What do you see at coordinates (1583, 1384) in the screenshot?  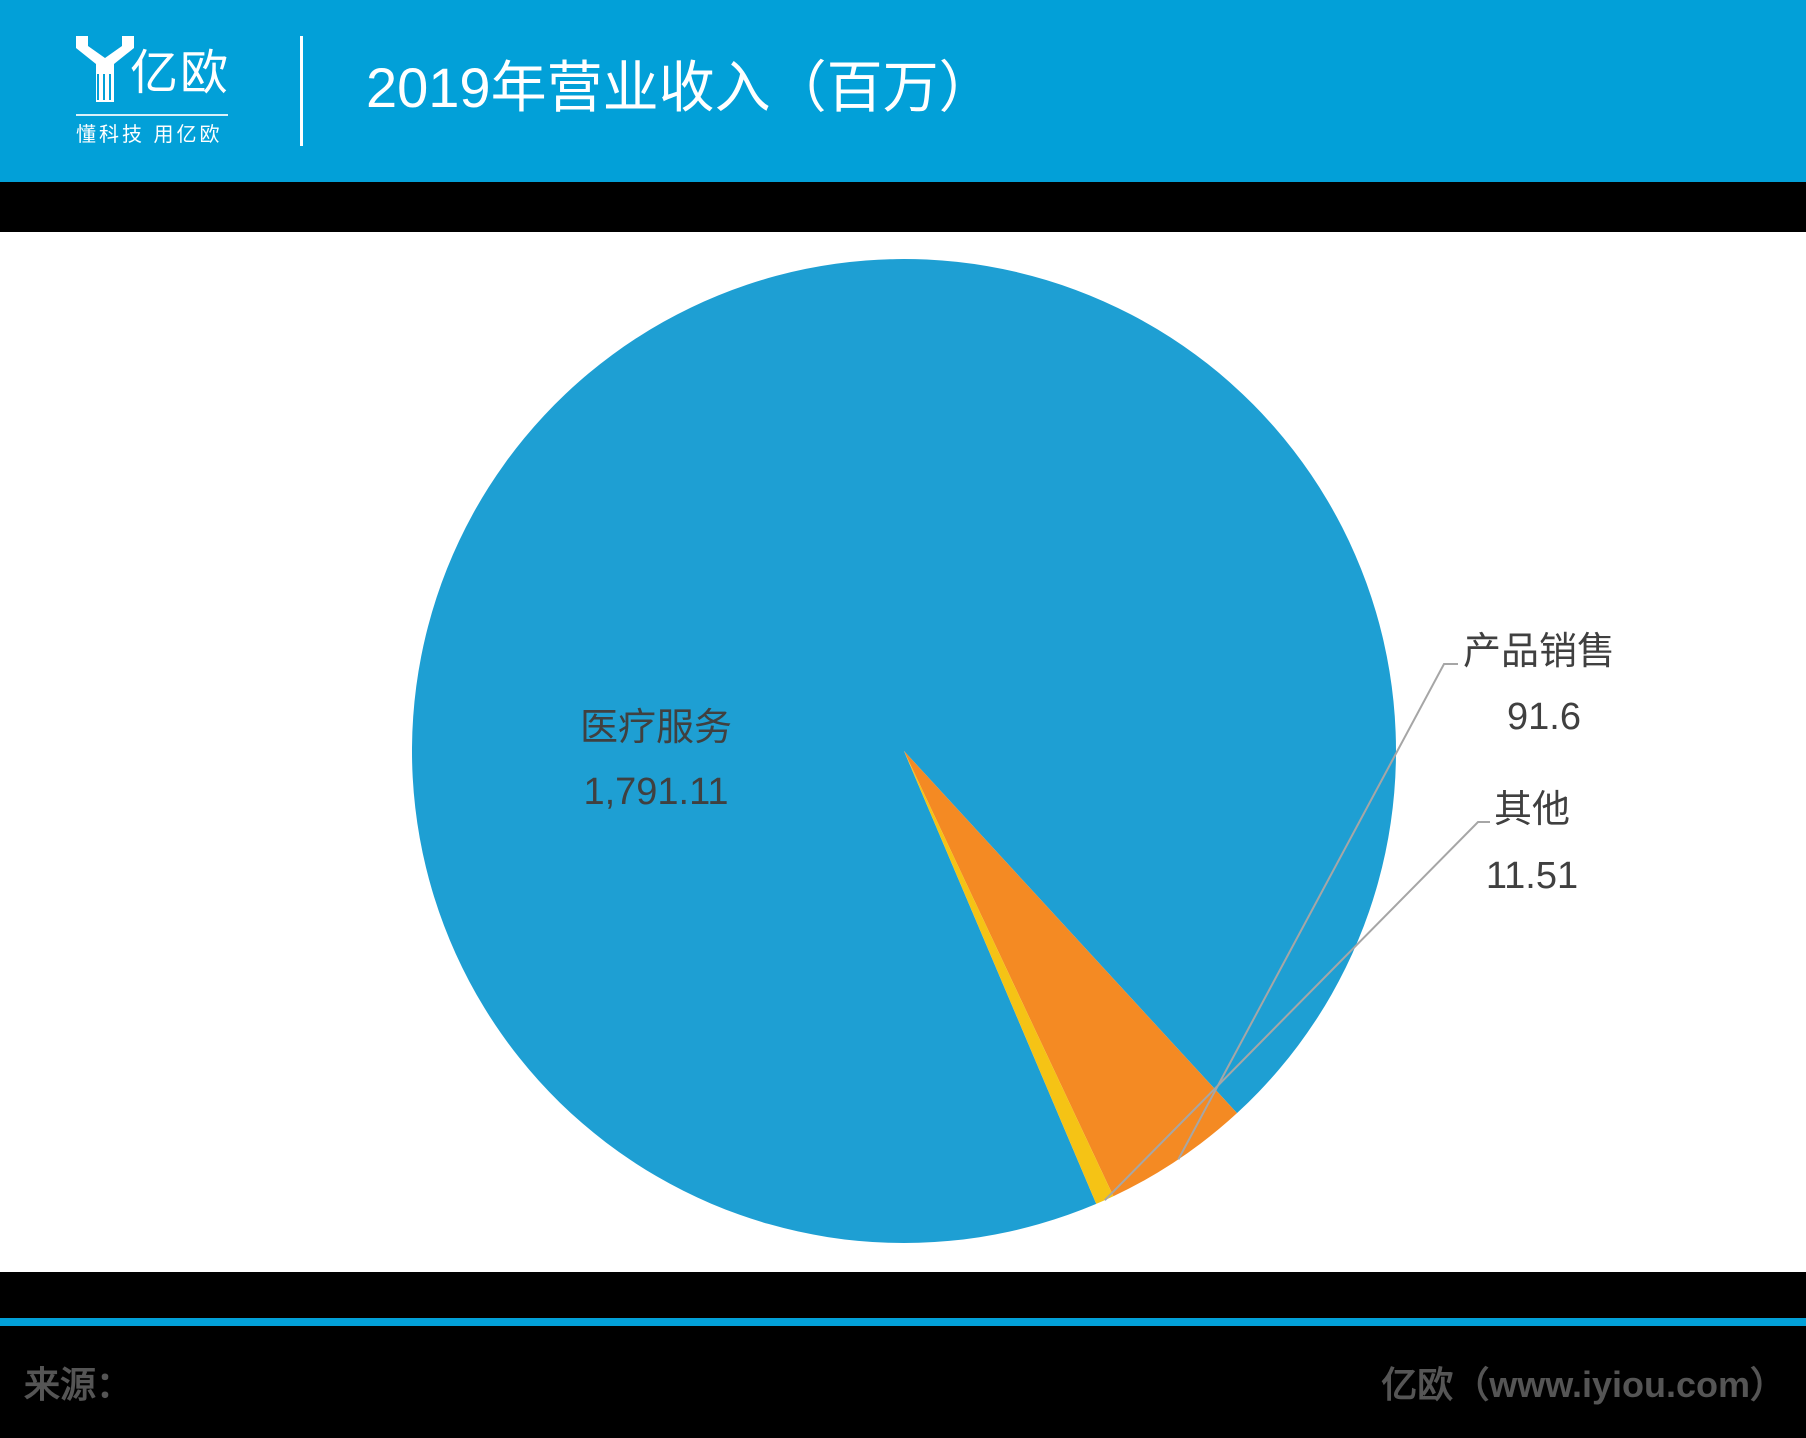 I see `footer-credit: 亿欧（www.iyiou.com）` at bounding box center [1583, 1384].